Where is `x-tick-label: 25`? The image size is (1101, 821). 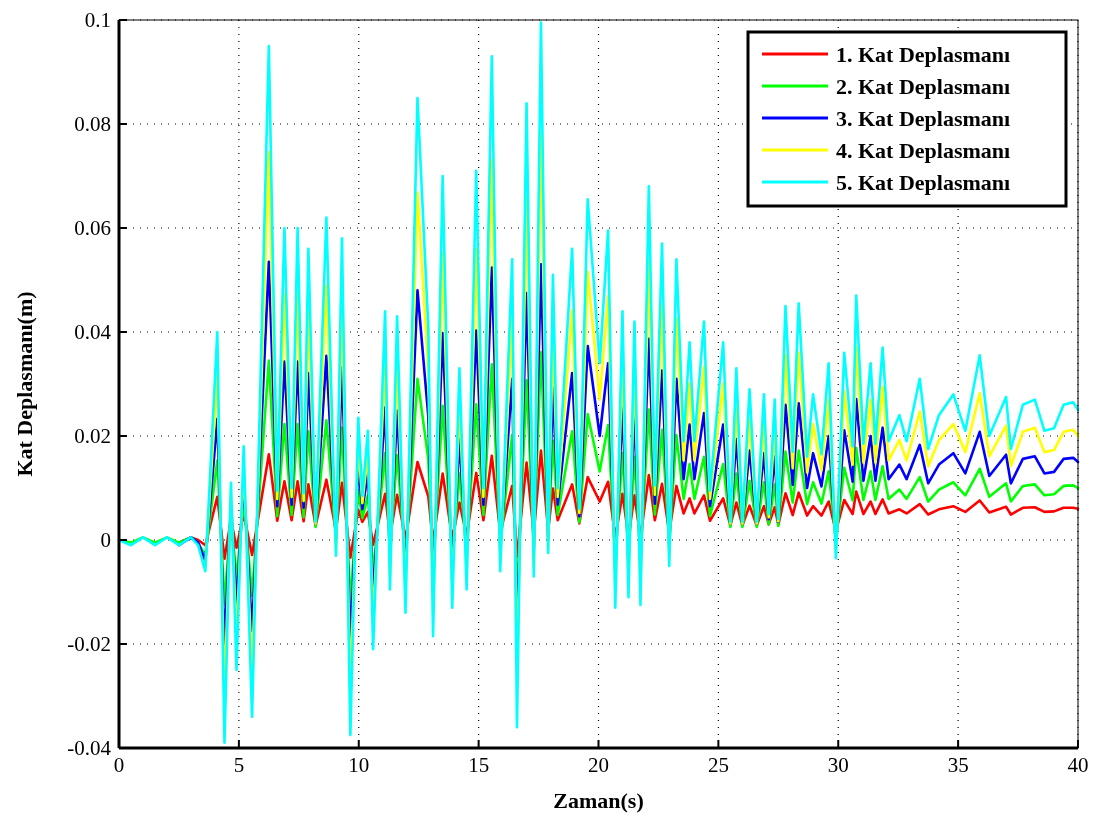 x-tick-label: 25 is located at coordinates (718, 765).